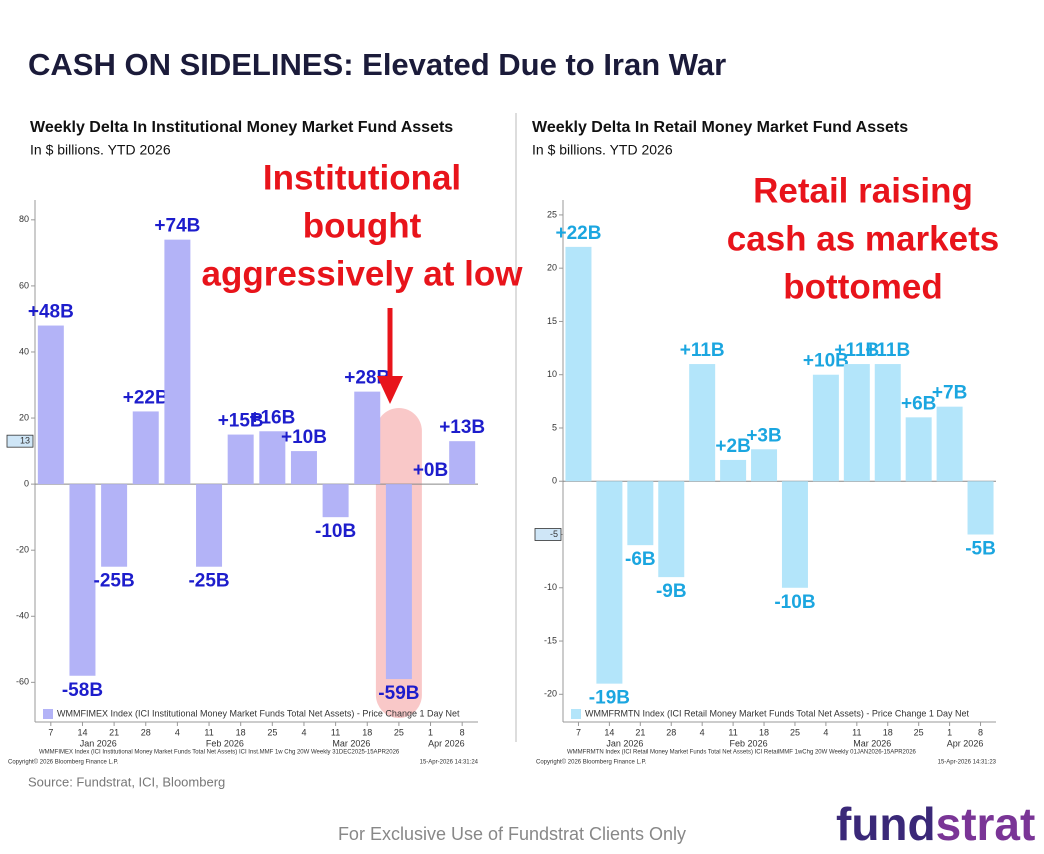  What do you see at coordinates (918, 403) in the screenshot?
I see `value-label: +6B` at bounding box center [918, 403].